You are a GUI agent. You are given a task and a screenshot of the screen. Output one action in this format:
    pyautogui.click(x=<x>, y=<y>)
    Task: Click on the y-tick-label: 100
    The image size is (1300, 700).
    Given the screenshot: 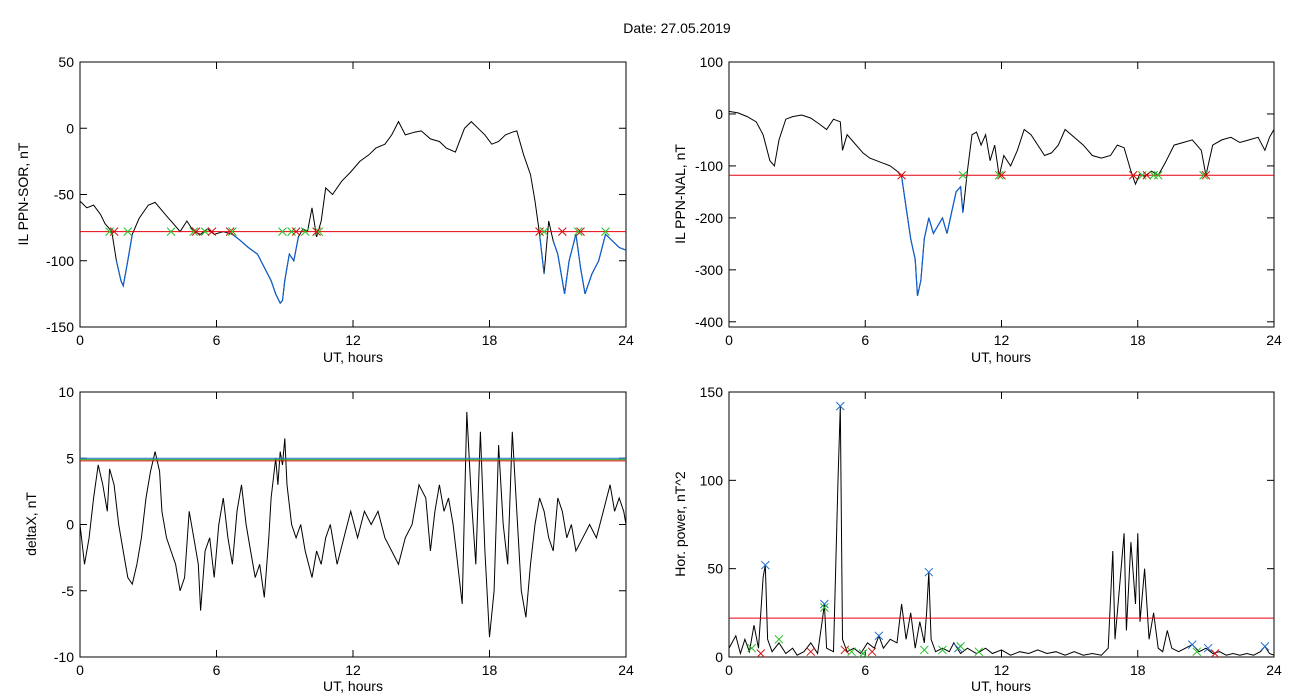 What is the action you would take?
    pyautogui.click(x=712, y=62)
    